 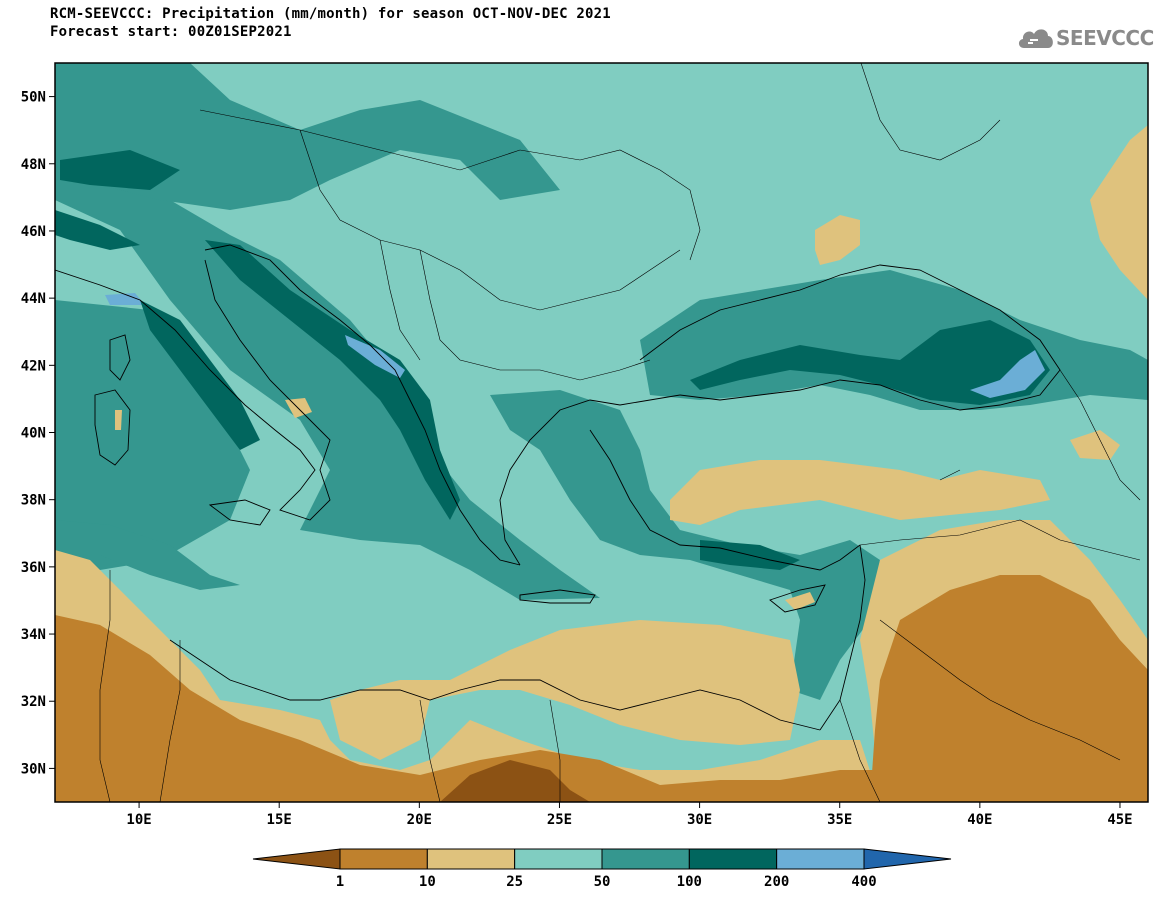 What do you see at coordinates (427, 882) in the screenshot?
I see `colorbar-label: 10` at bounding box center [427, 882].